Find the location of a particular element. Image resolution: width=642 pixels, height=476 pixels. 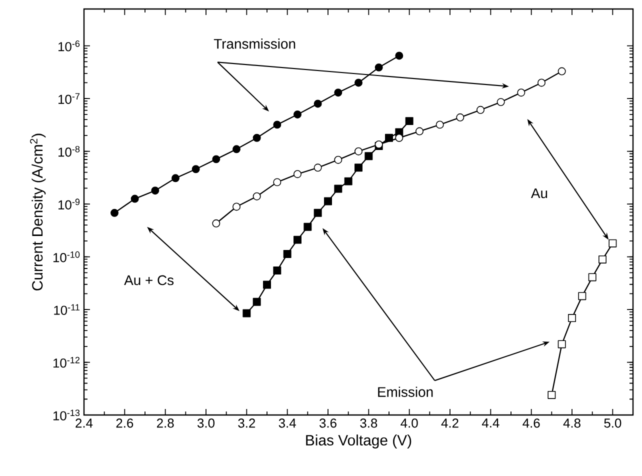

annotation: Transmission is located at coordinates (255, 43).